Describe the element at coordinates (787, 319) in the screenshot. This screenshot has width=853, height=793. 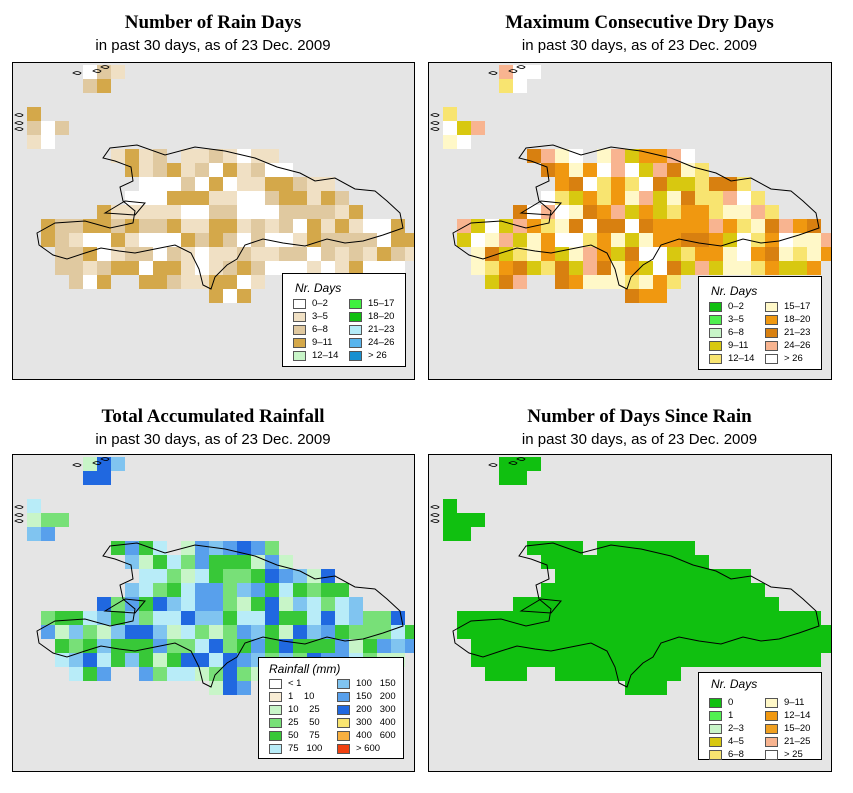
I see `legend-item: 18–20` at that location.